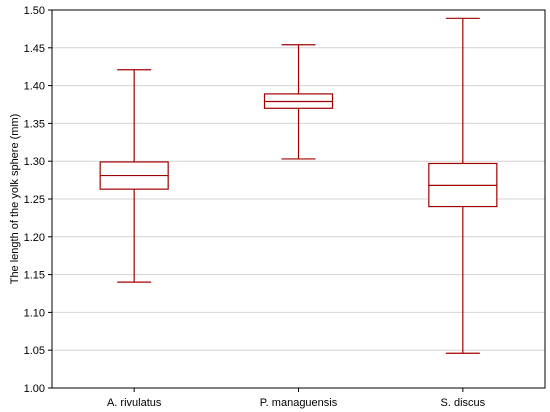 This screenshot has height=412, width=550. Describe the element at coordinates (34, 162) in the screenshot. I see `y-tick-label: 1.30` at that location.